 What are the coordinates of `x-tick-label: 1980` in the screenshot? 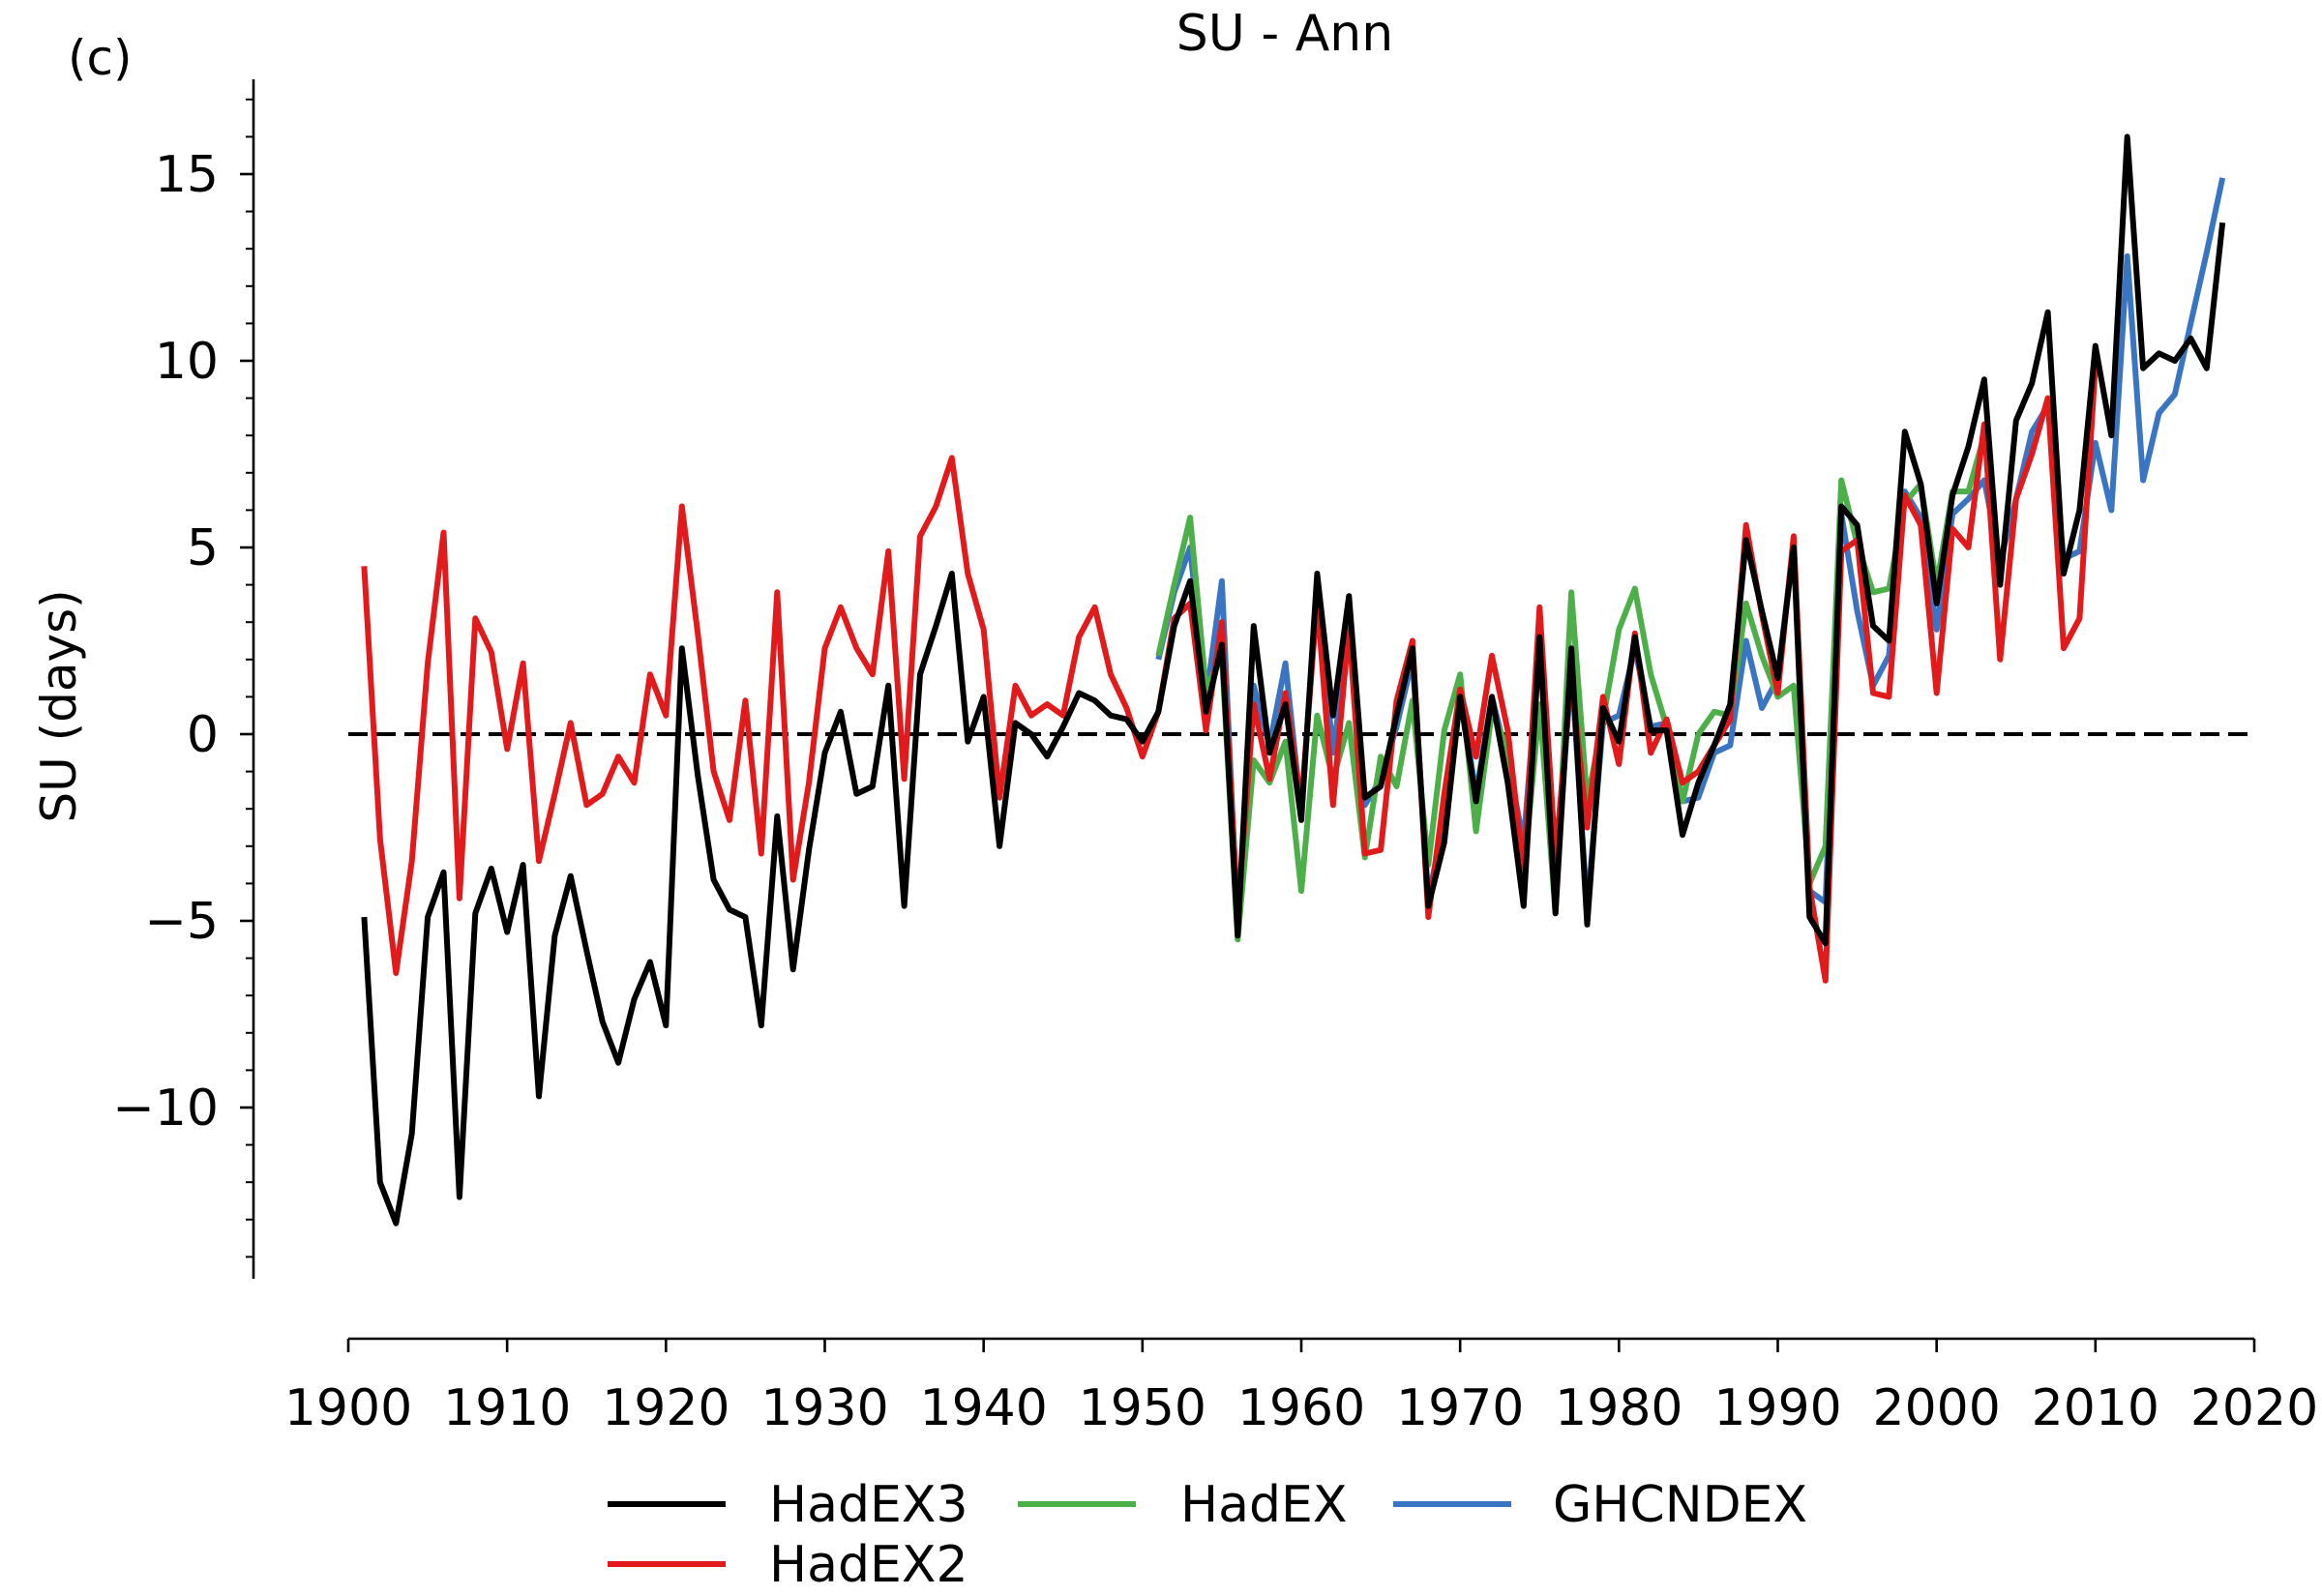 It's located at (1618, 1408).